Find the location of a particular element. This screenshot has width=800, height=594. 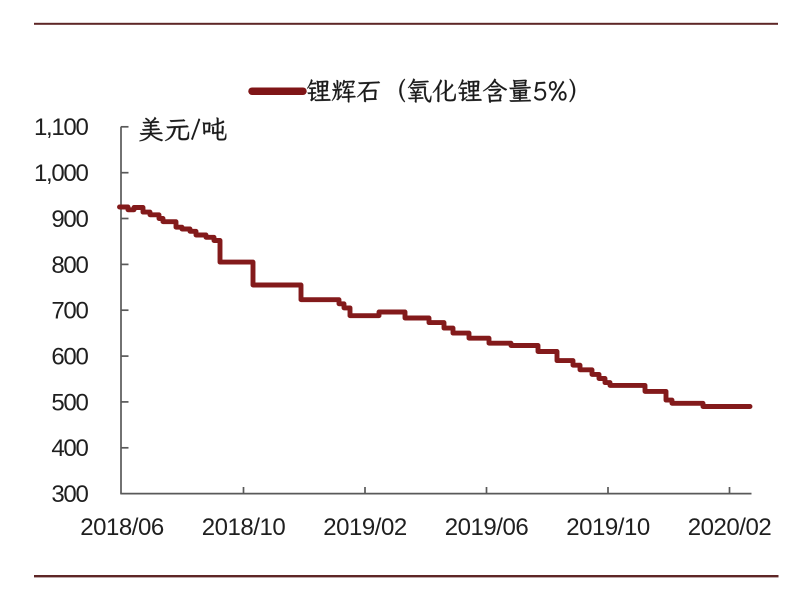

svg-text: 2020/02 is located at coordinates (730, 527).